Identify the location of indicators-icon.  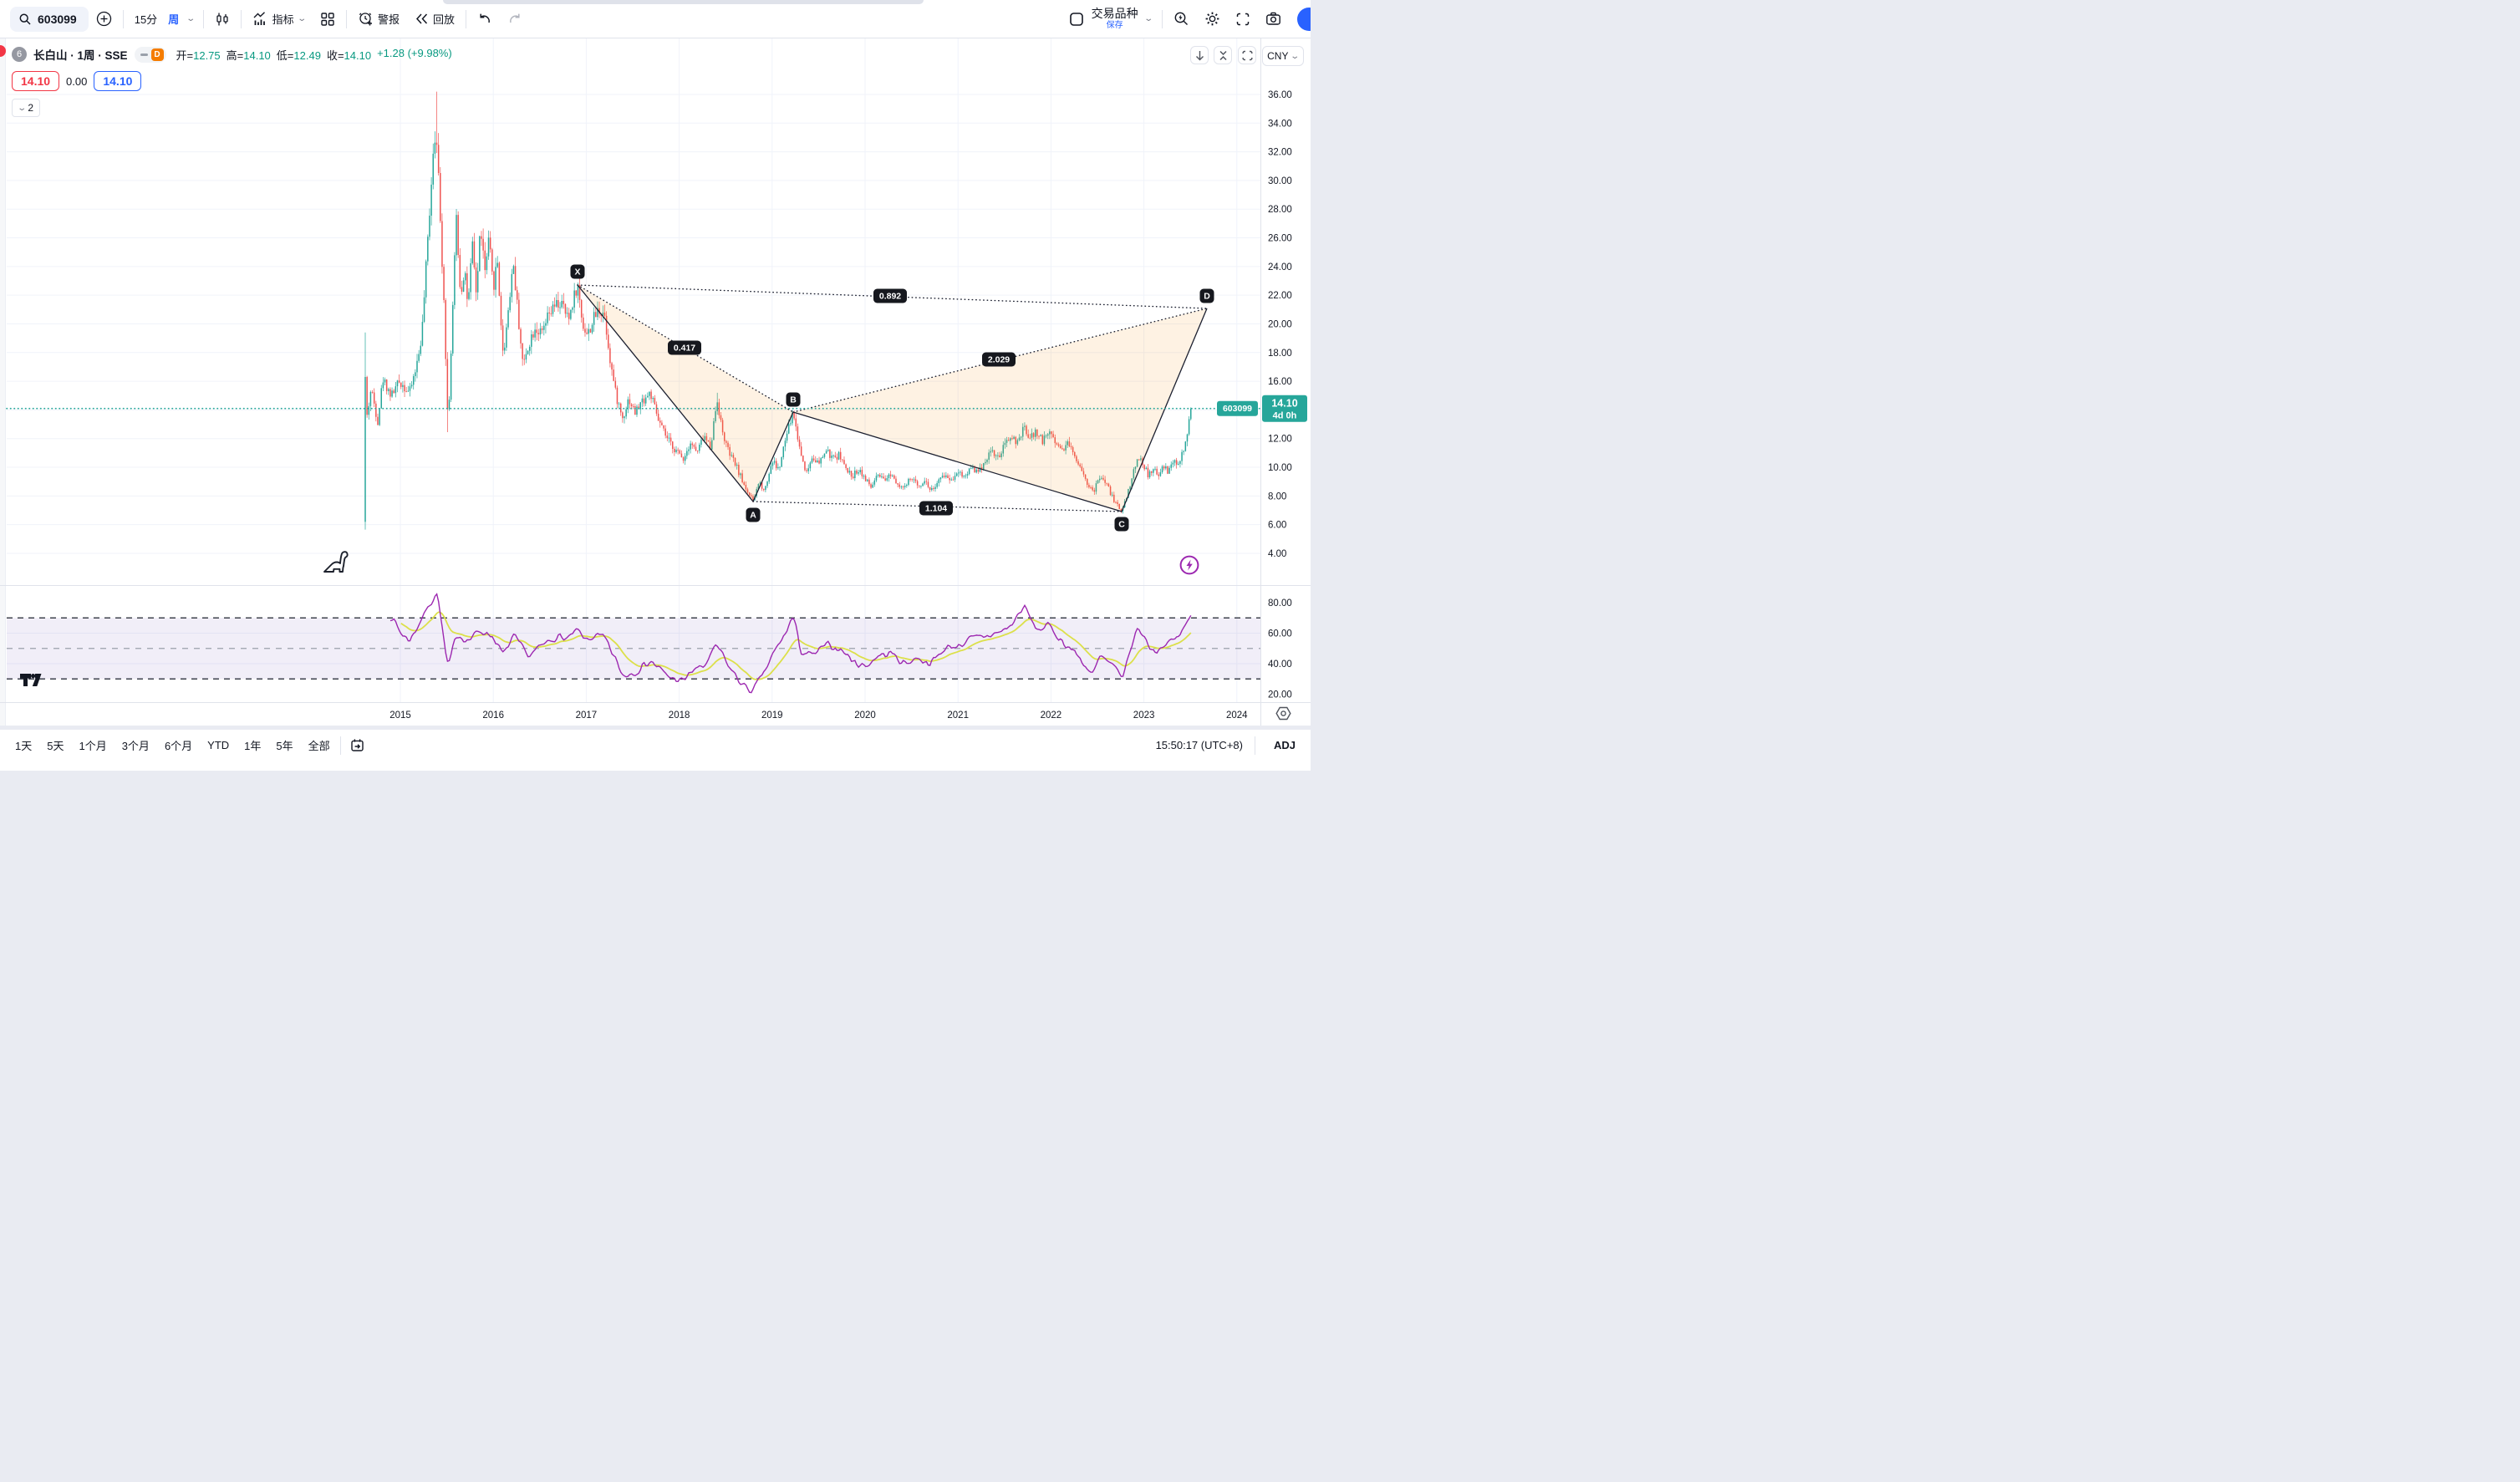
(260, 19).